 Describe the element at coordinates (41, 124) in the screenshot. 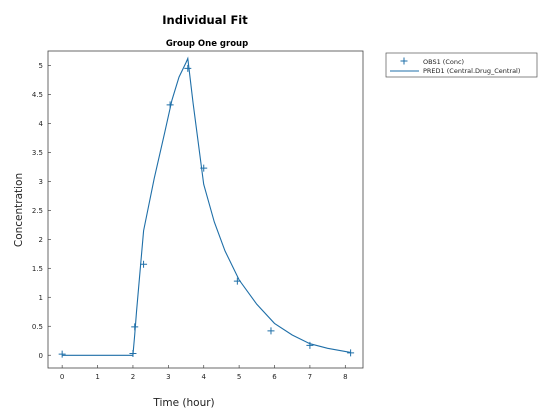

I see `y-tick-label: 4` at that location.